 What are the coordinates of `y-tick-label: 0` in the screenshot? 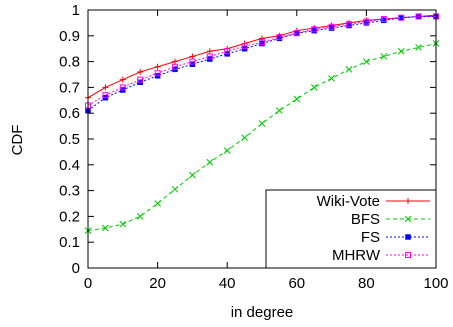 It's located at (76, 268).